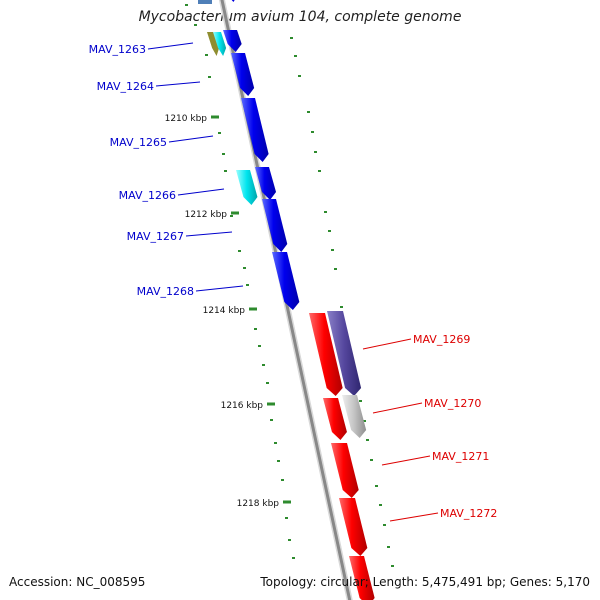 The width and height of the screenshot is (600, 600). What do you see at coordinates (77, 582) in the screenshot?
I see `accession-text: Accession: NC_008595` at bounding box center [77, 582].